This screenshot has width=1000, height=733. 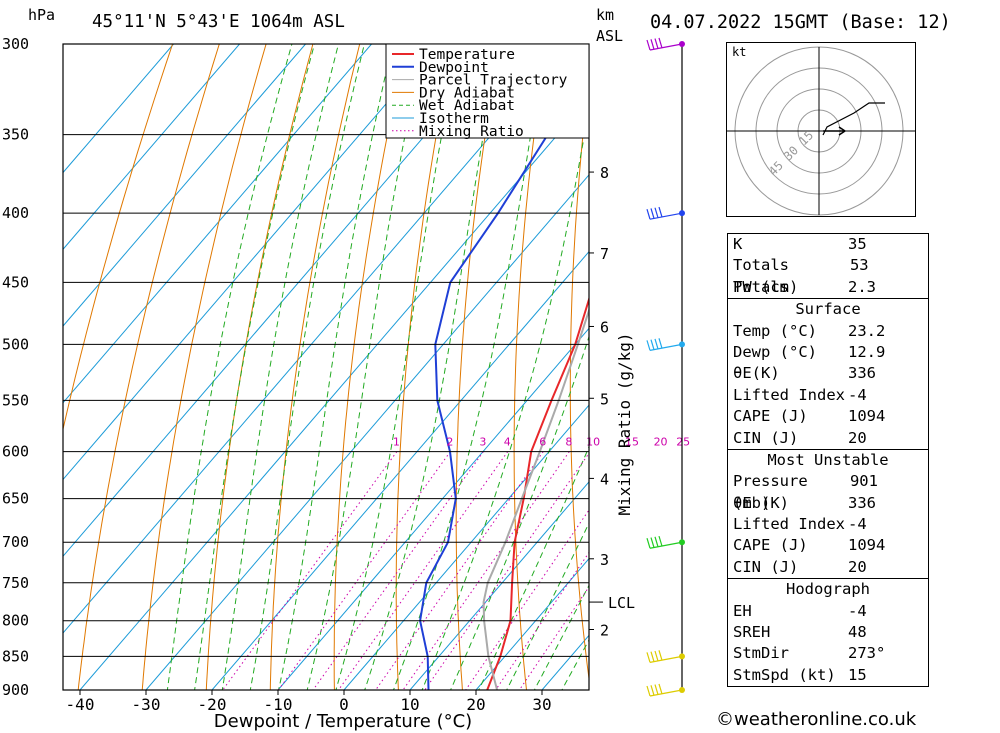 I want to click on legend-entry-label: Isotherm, so click(x=454, y=119).